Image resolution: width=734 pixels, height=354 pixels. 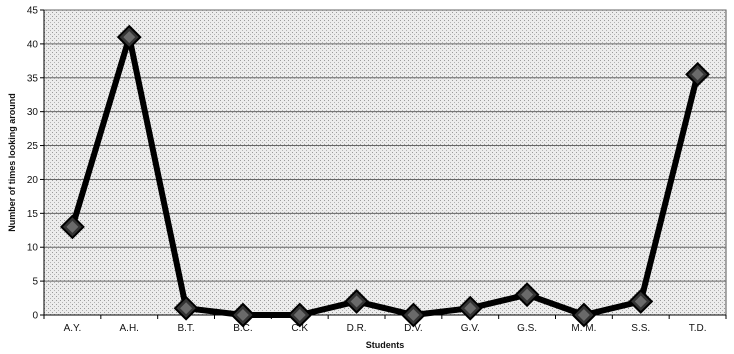 I want to click on y-axis-title: Number of times looking around, so click(x=12, y=162).